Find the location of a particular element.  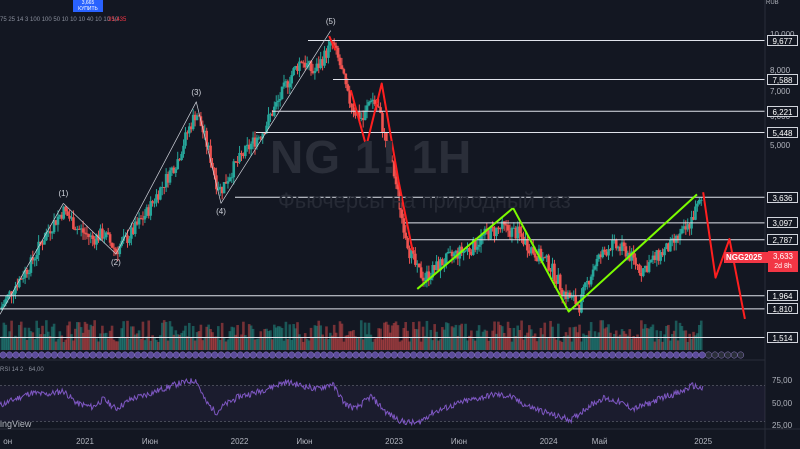

rsi-tick: 75,00 is located at coordinates (782, 380).